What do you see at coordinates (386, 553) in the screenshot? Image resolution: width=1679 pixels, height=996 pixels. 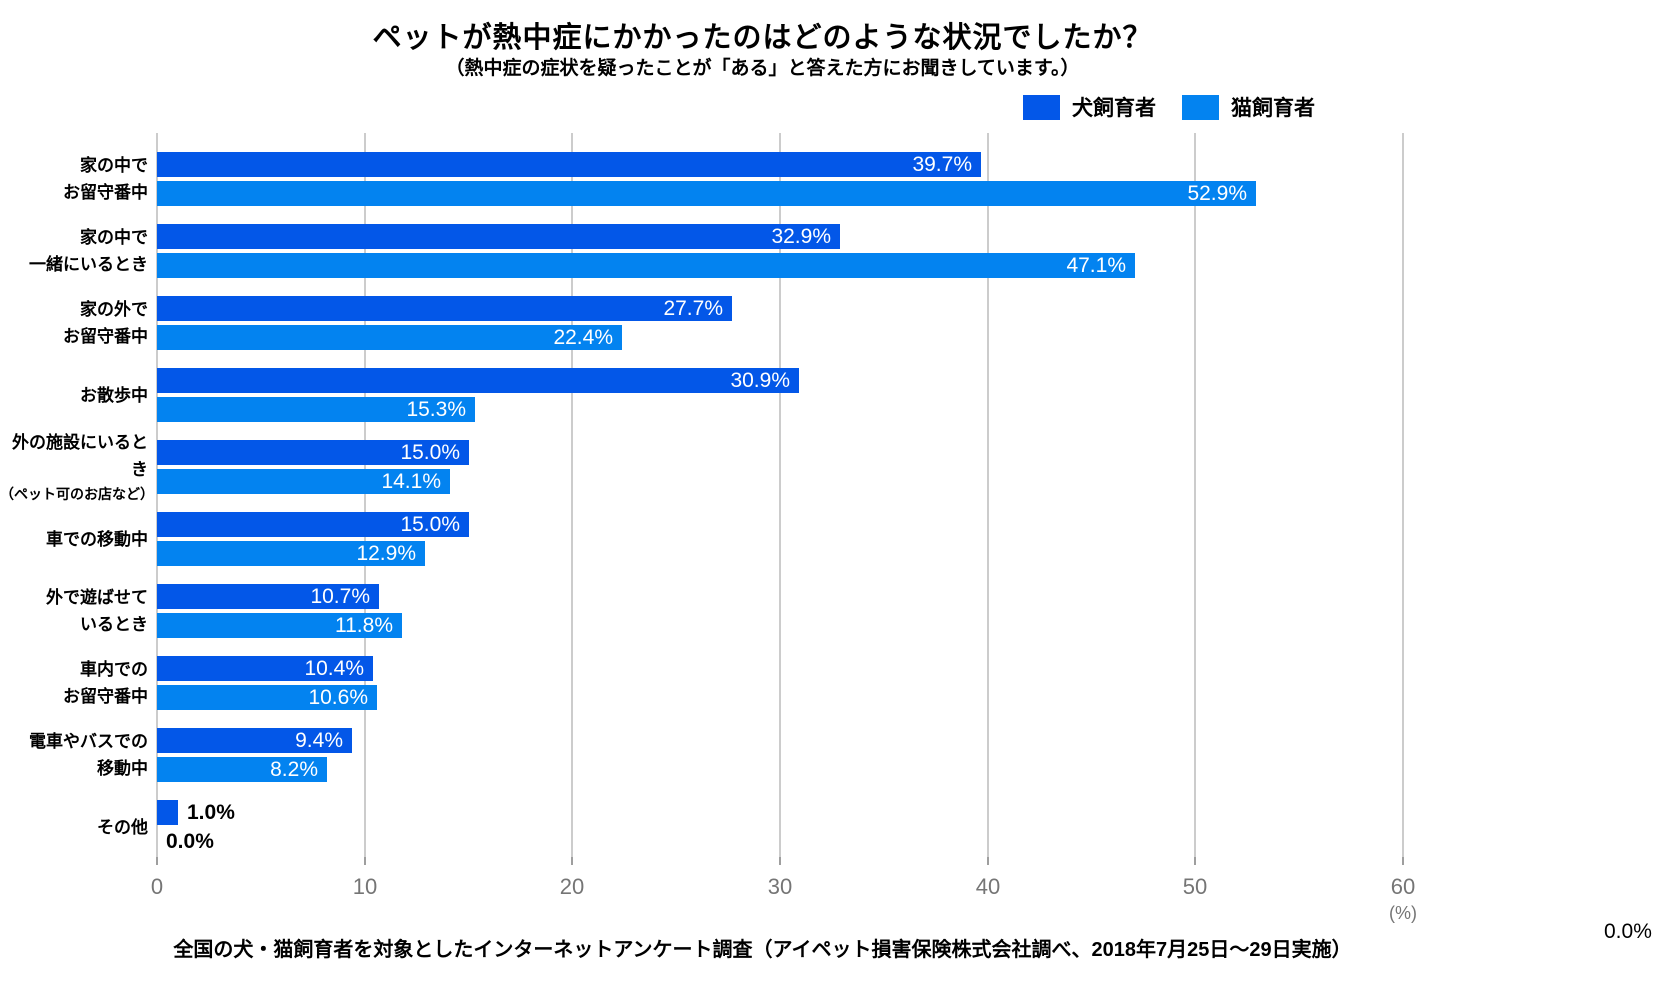 I see `bar-value-label: 12.9%` at bounding box center [386, 553].